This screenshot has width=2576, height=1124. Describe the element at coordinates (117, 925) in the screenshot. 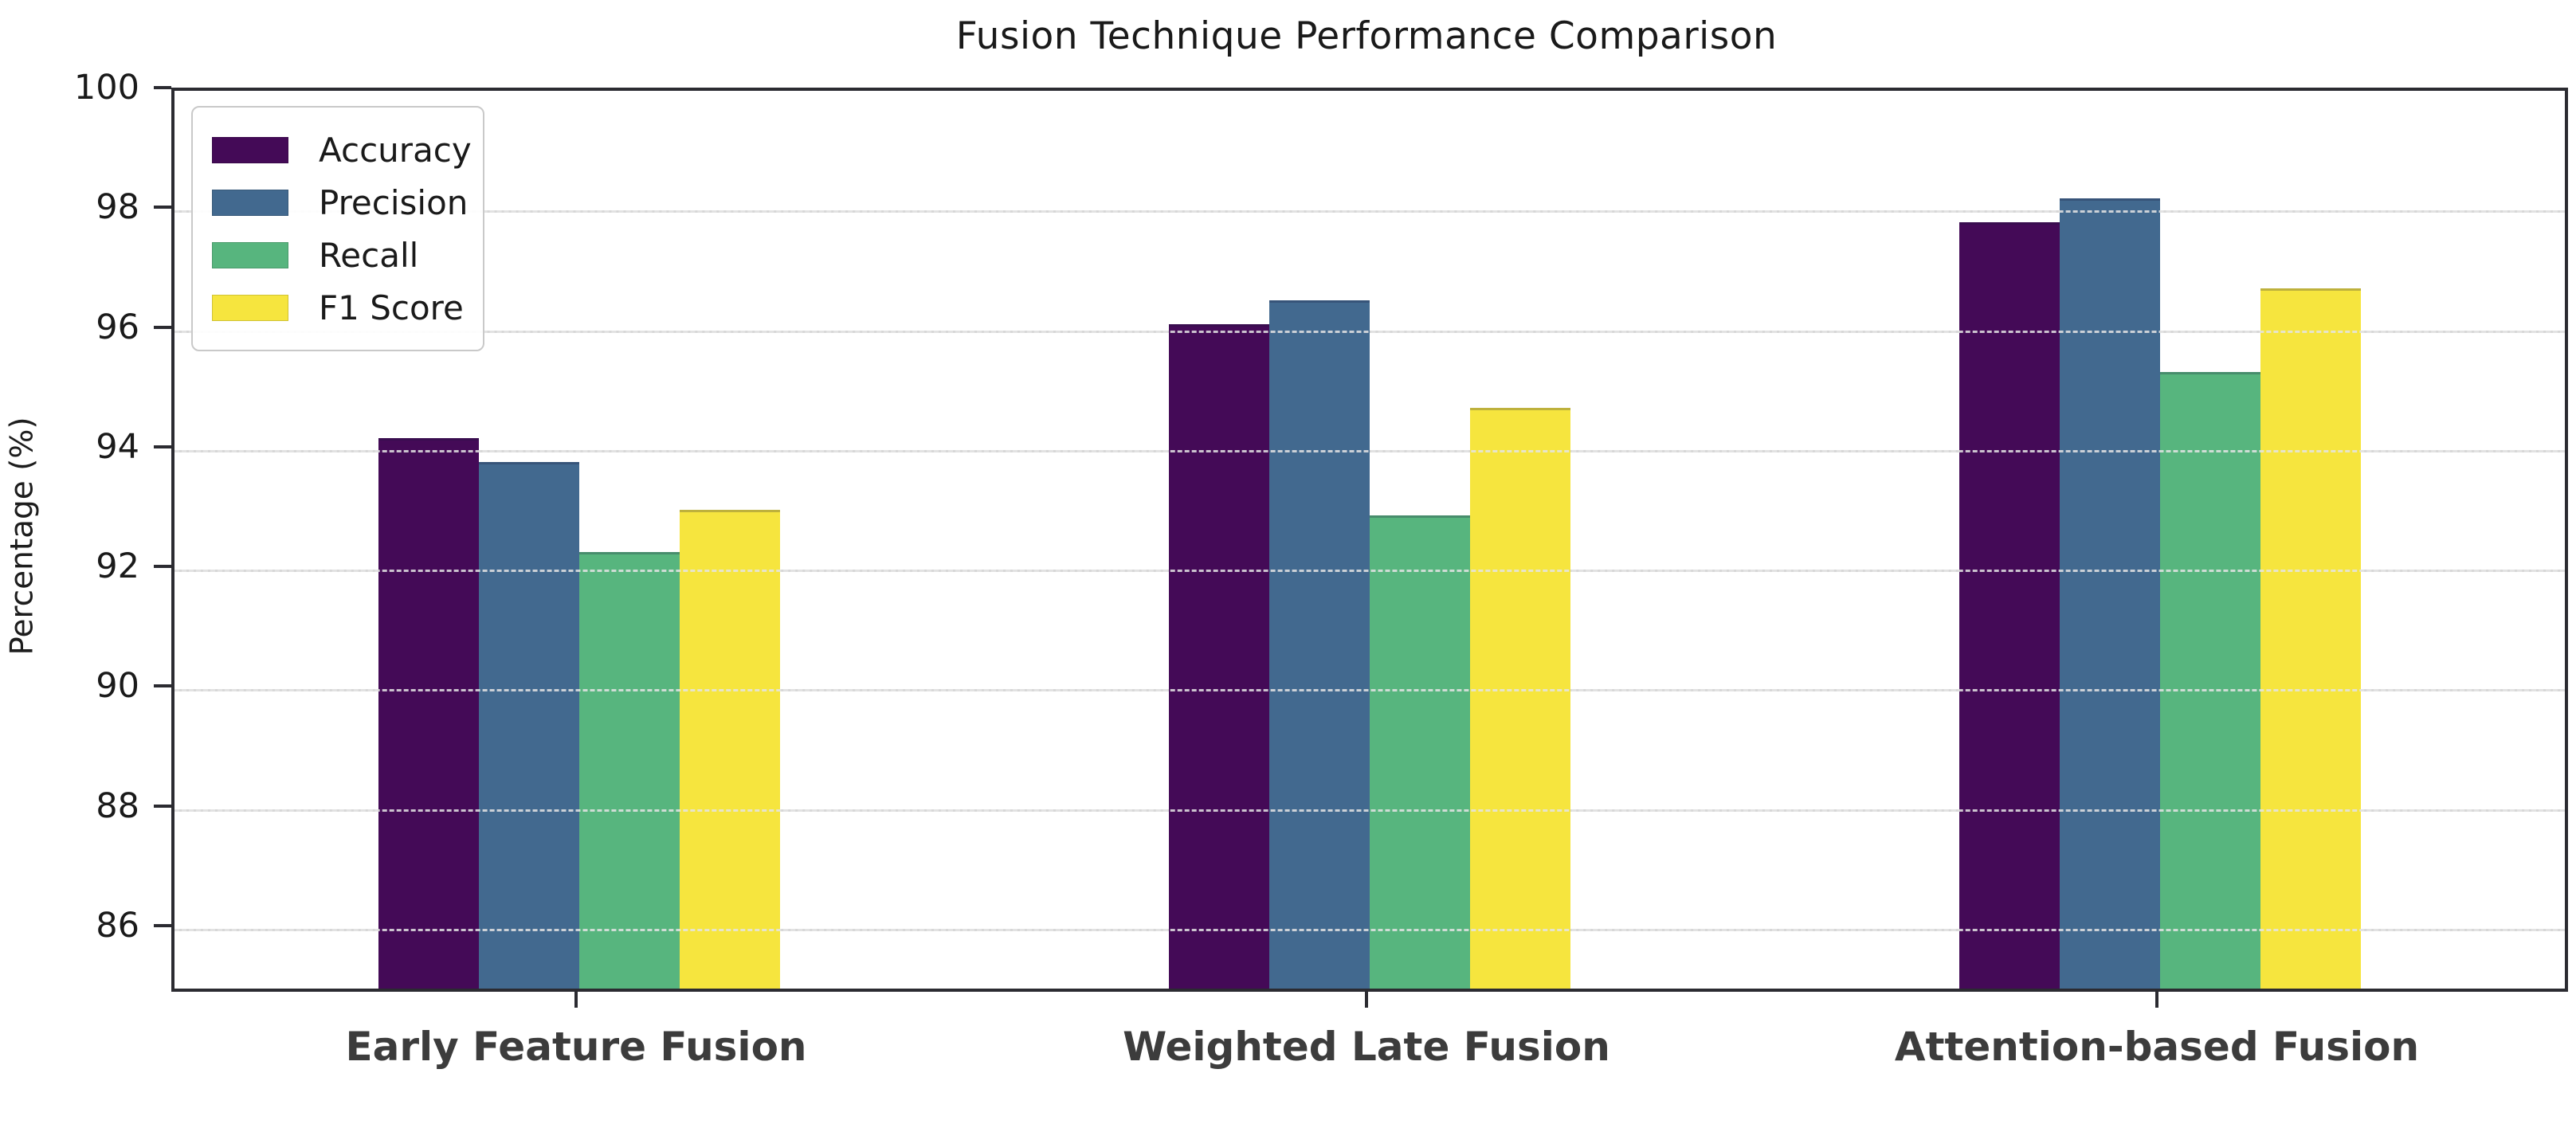

I see `ytick-label-86: 86` at that location.